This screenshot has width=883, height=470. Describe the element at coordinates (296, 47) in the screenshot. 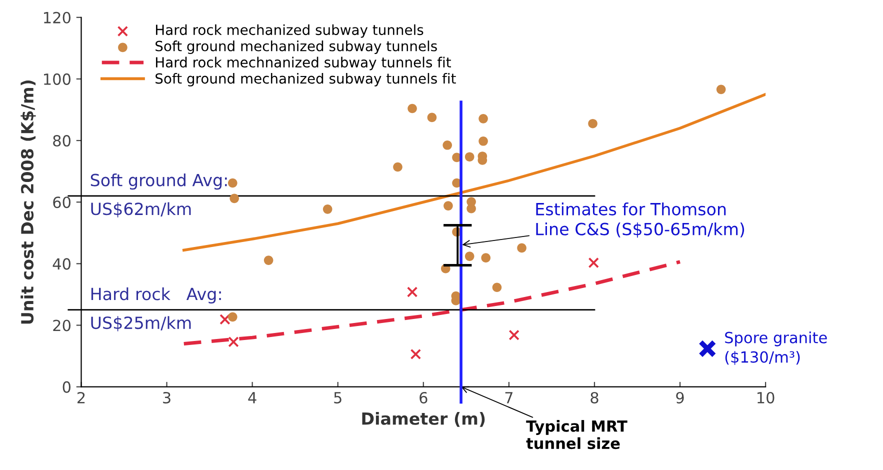

I see `legend-label: Soft ground mechanized subway tunnels` at that location.